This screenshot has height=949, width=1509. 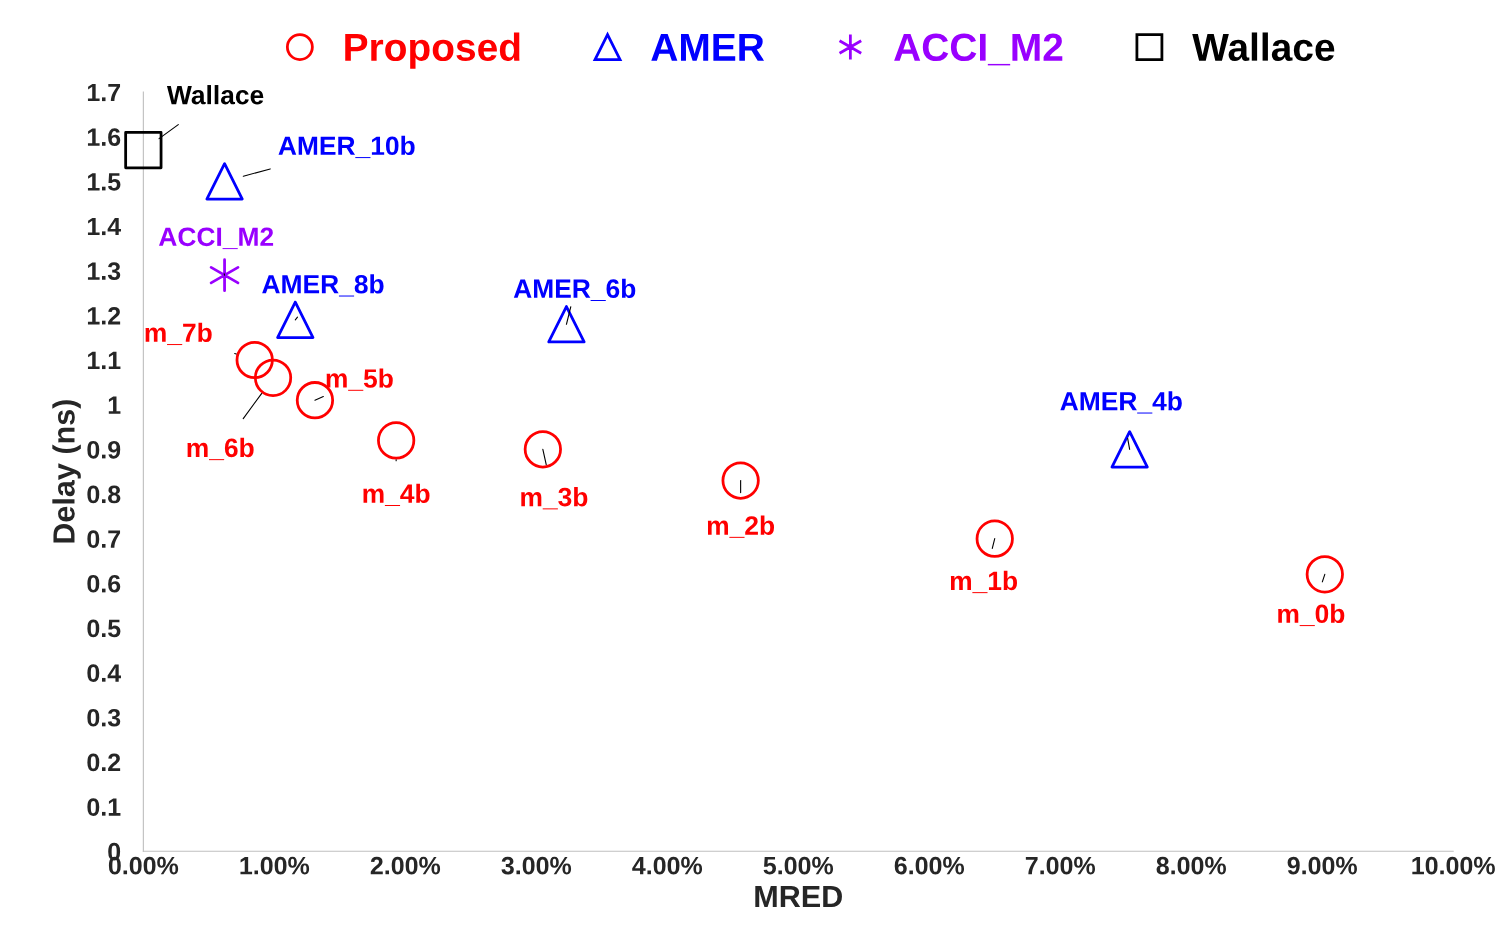 I want to click on y-tick-label: 1.3, so click(x=104, y=271).